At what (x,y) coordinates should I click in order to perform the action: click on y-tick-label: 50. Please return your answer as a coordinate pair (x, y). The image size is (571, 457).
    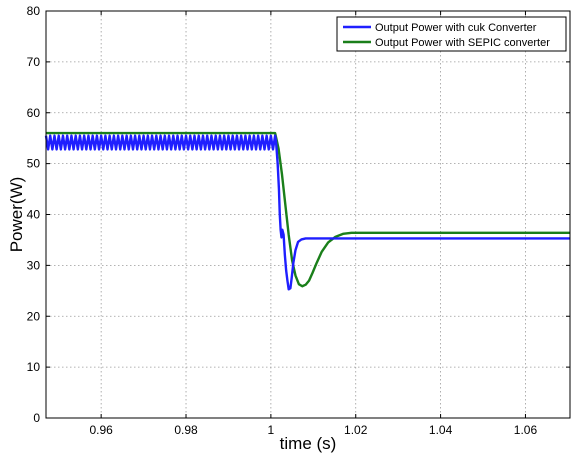
    Looking at the image, I should click on (34, 164).